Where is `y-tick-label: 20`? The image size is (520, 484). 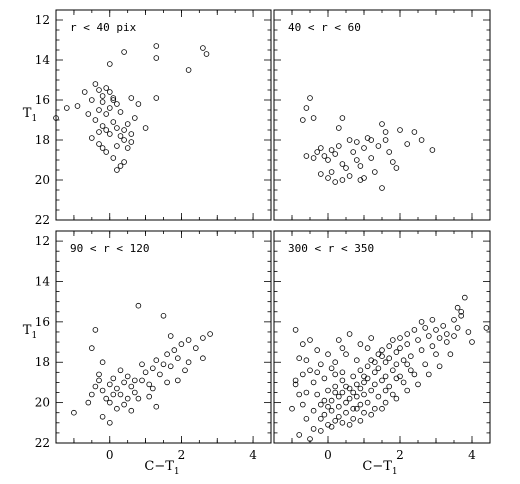
y-tick-label: 20 is located at coordinates (42, 403).